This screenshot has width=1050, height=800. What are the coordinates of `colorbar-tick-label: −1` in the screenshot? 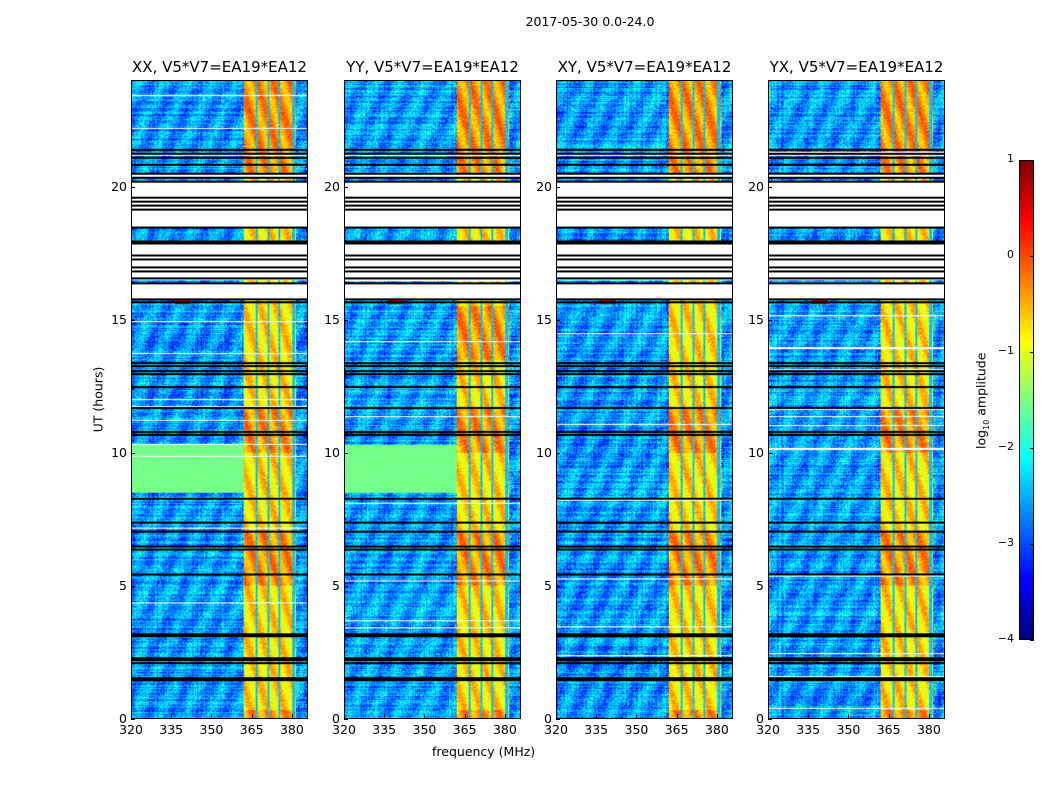 It's located at (1005, 350).